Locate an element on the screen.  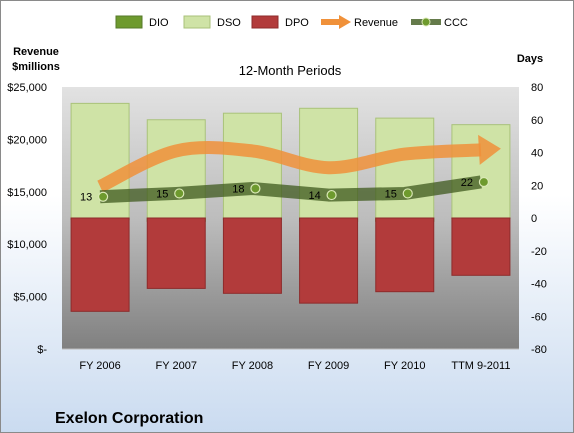
legend-label-dpo: DPO is located at coordinates (297, 23).